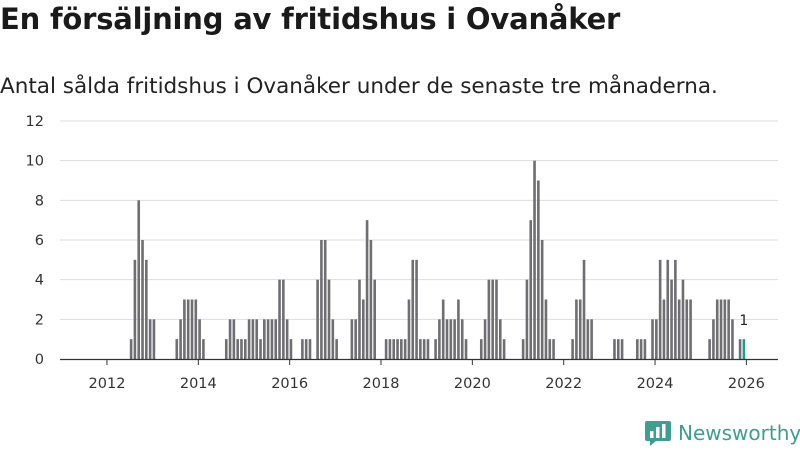  I want to click on y-axis-ticks: 0 2 4 6 8 10 12, so click(35, 241).